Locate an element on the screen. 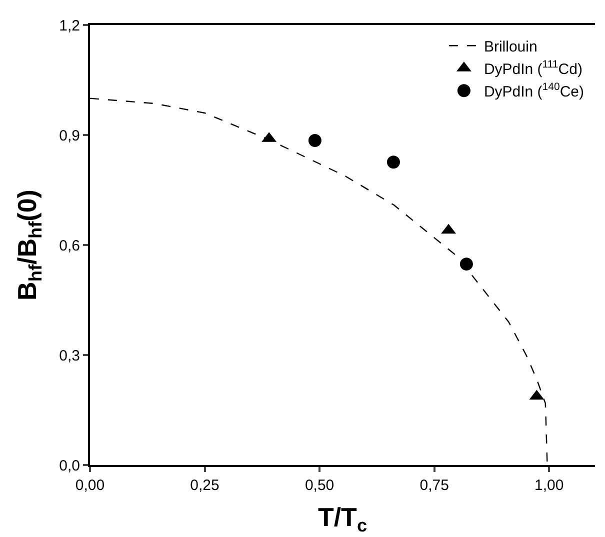 This screenshot has height=537, width=605. legend-label: DyPdIn ($^{140}$Ce) is located at coordinates (534, 90).